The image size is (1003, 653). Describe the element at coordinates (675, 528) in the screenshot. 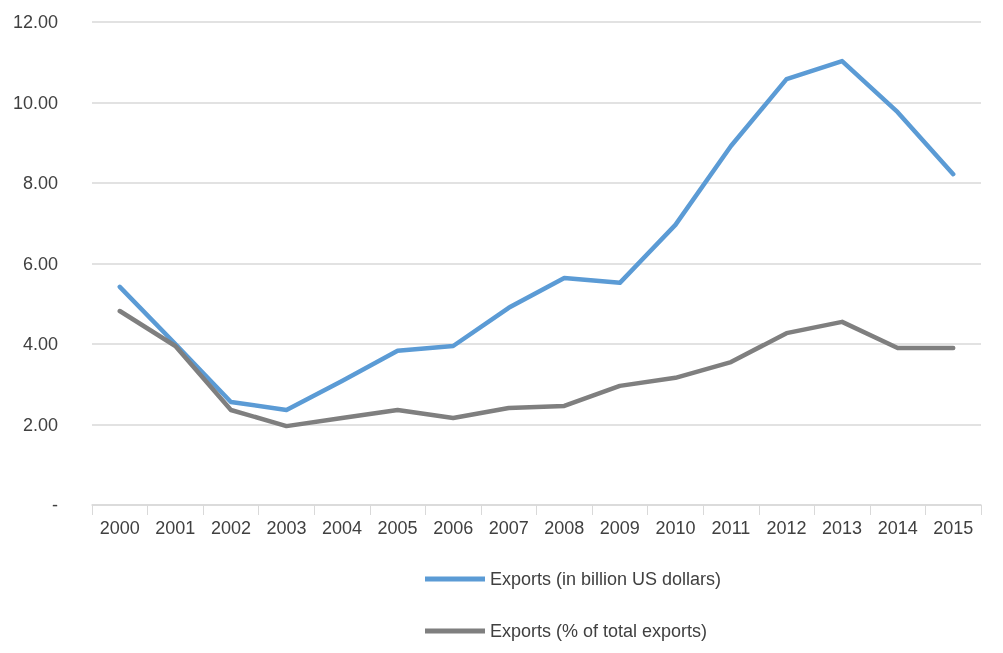

I see `x-tick-label: 2010` at that location.